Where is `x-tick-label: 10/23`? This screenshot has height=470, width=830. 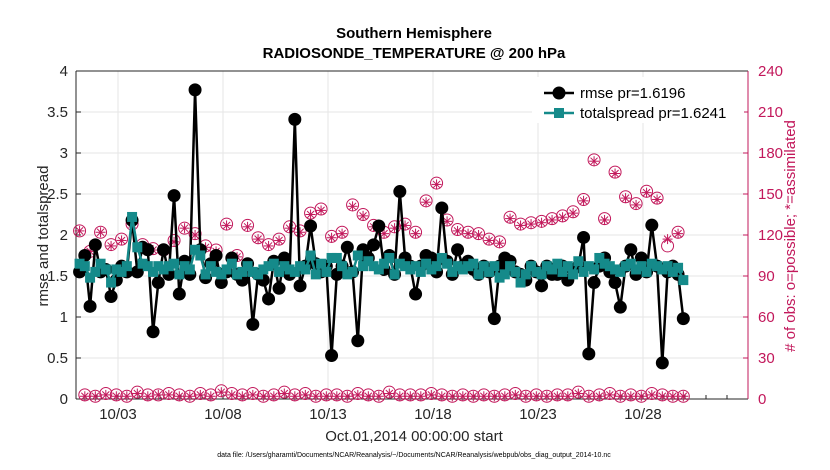 x-tick-label: 10/23 is located at coordinates (538, 414).